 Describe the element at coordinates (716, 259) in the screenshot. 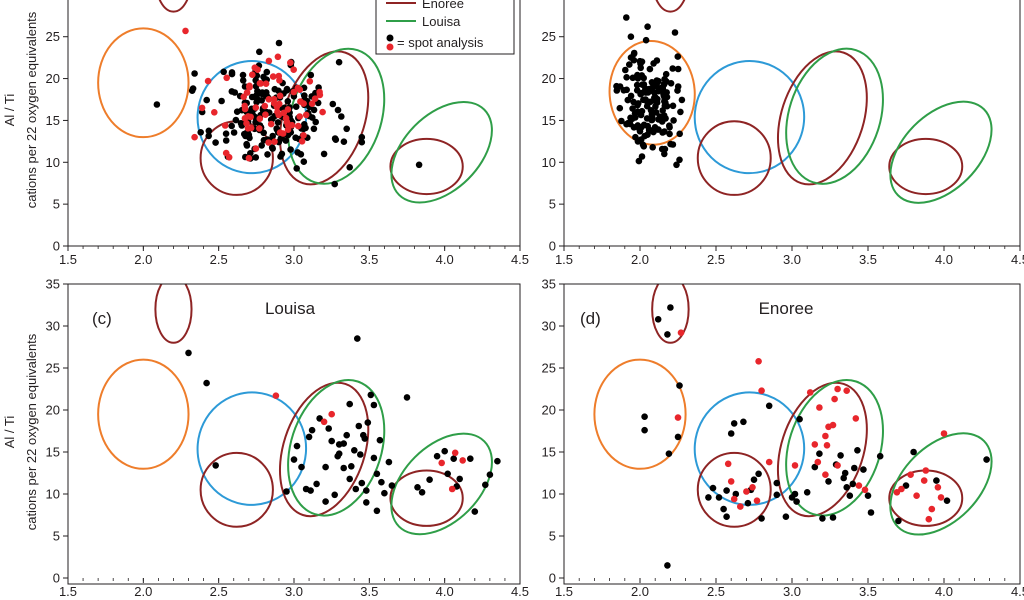

I see `panel-b-xtick-label: 2.5` at that location.